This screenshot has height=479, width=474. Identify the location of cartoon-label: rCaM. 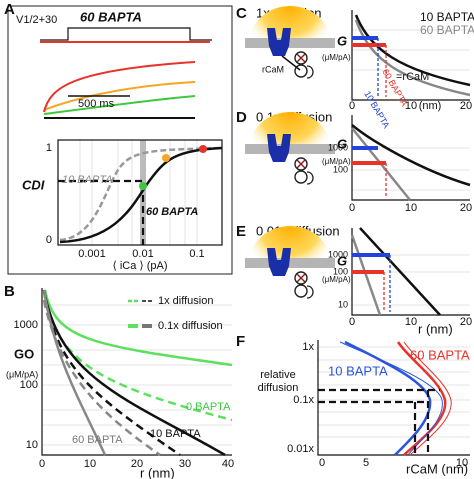
(273, 69).